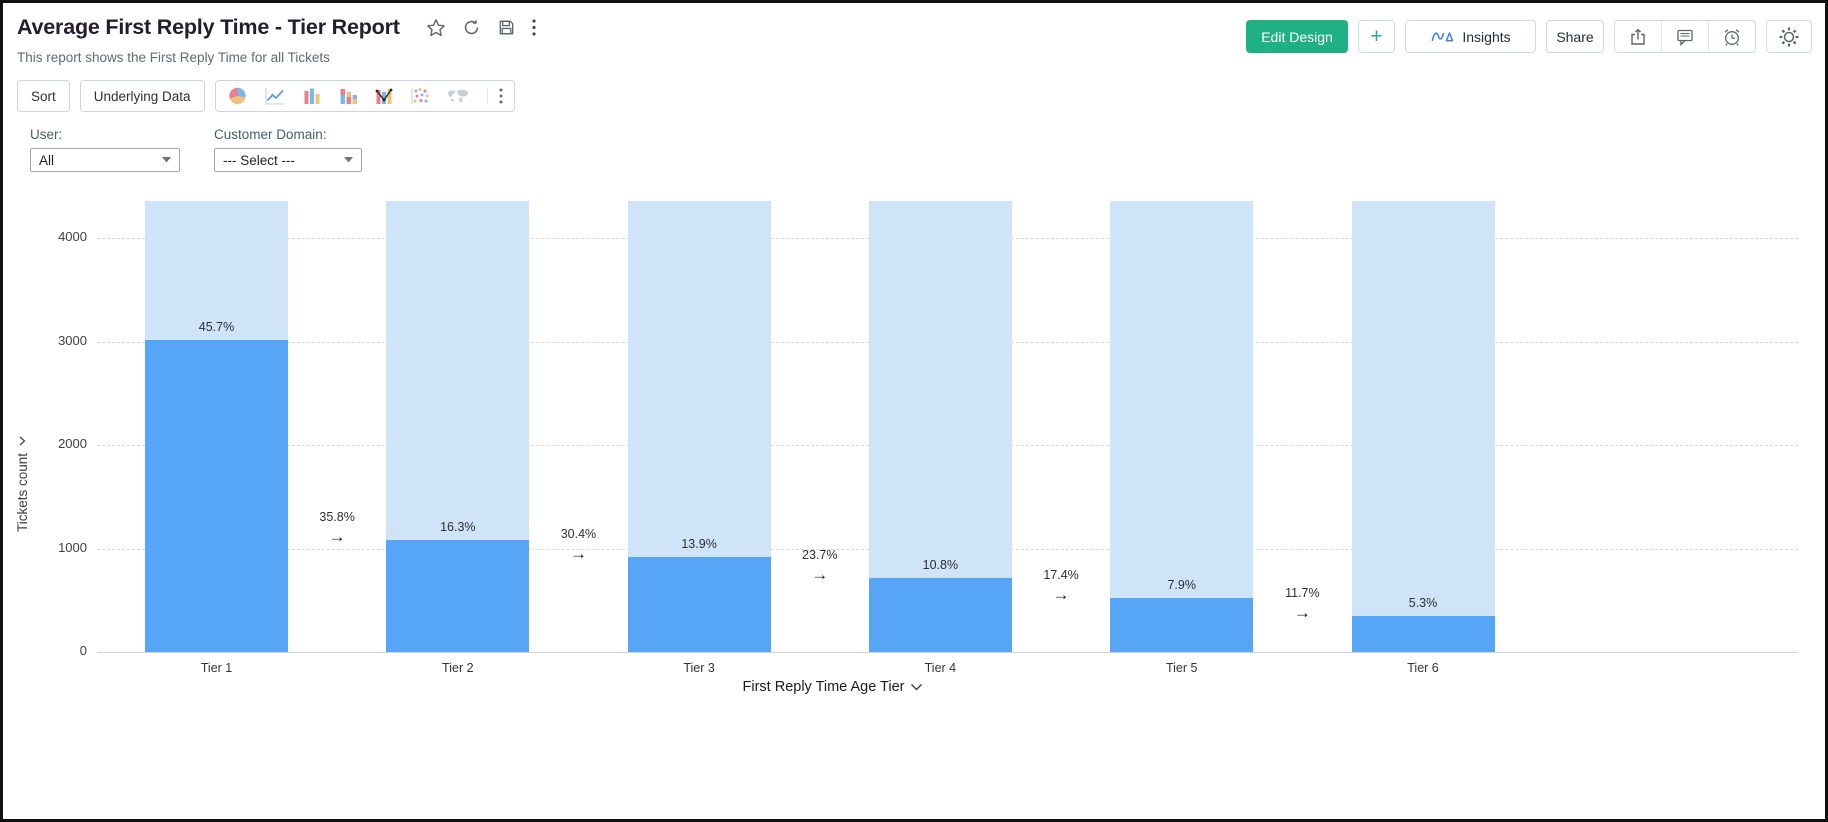  Describe the element at coordinates (72, 340) in the screenshot. I see `y-tick-label: 3000` at that location.